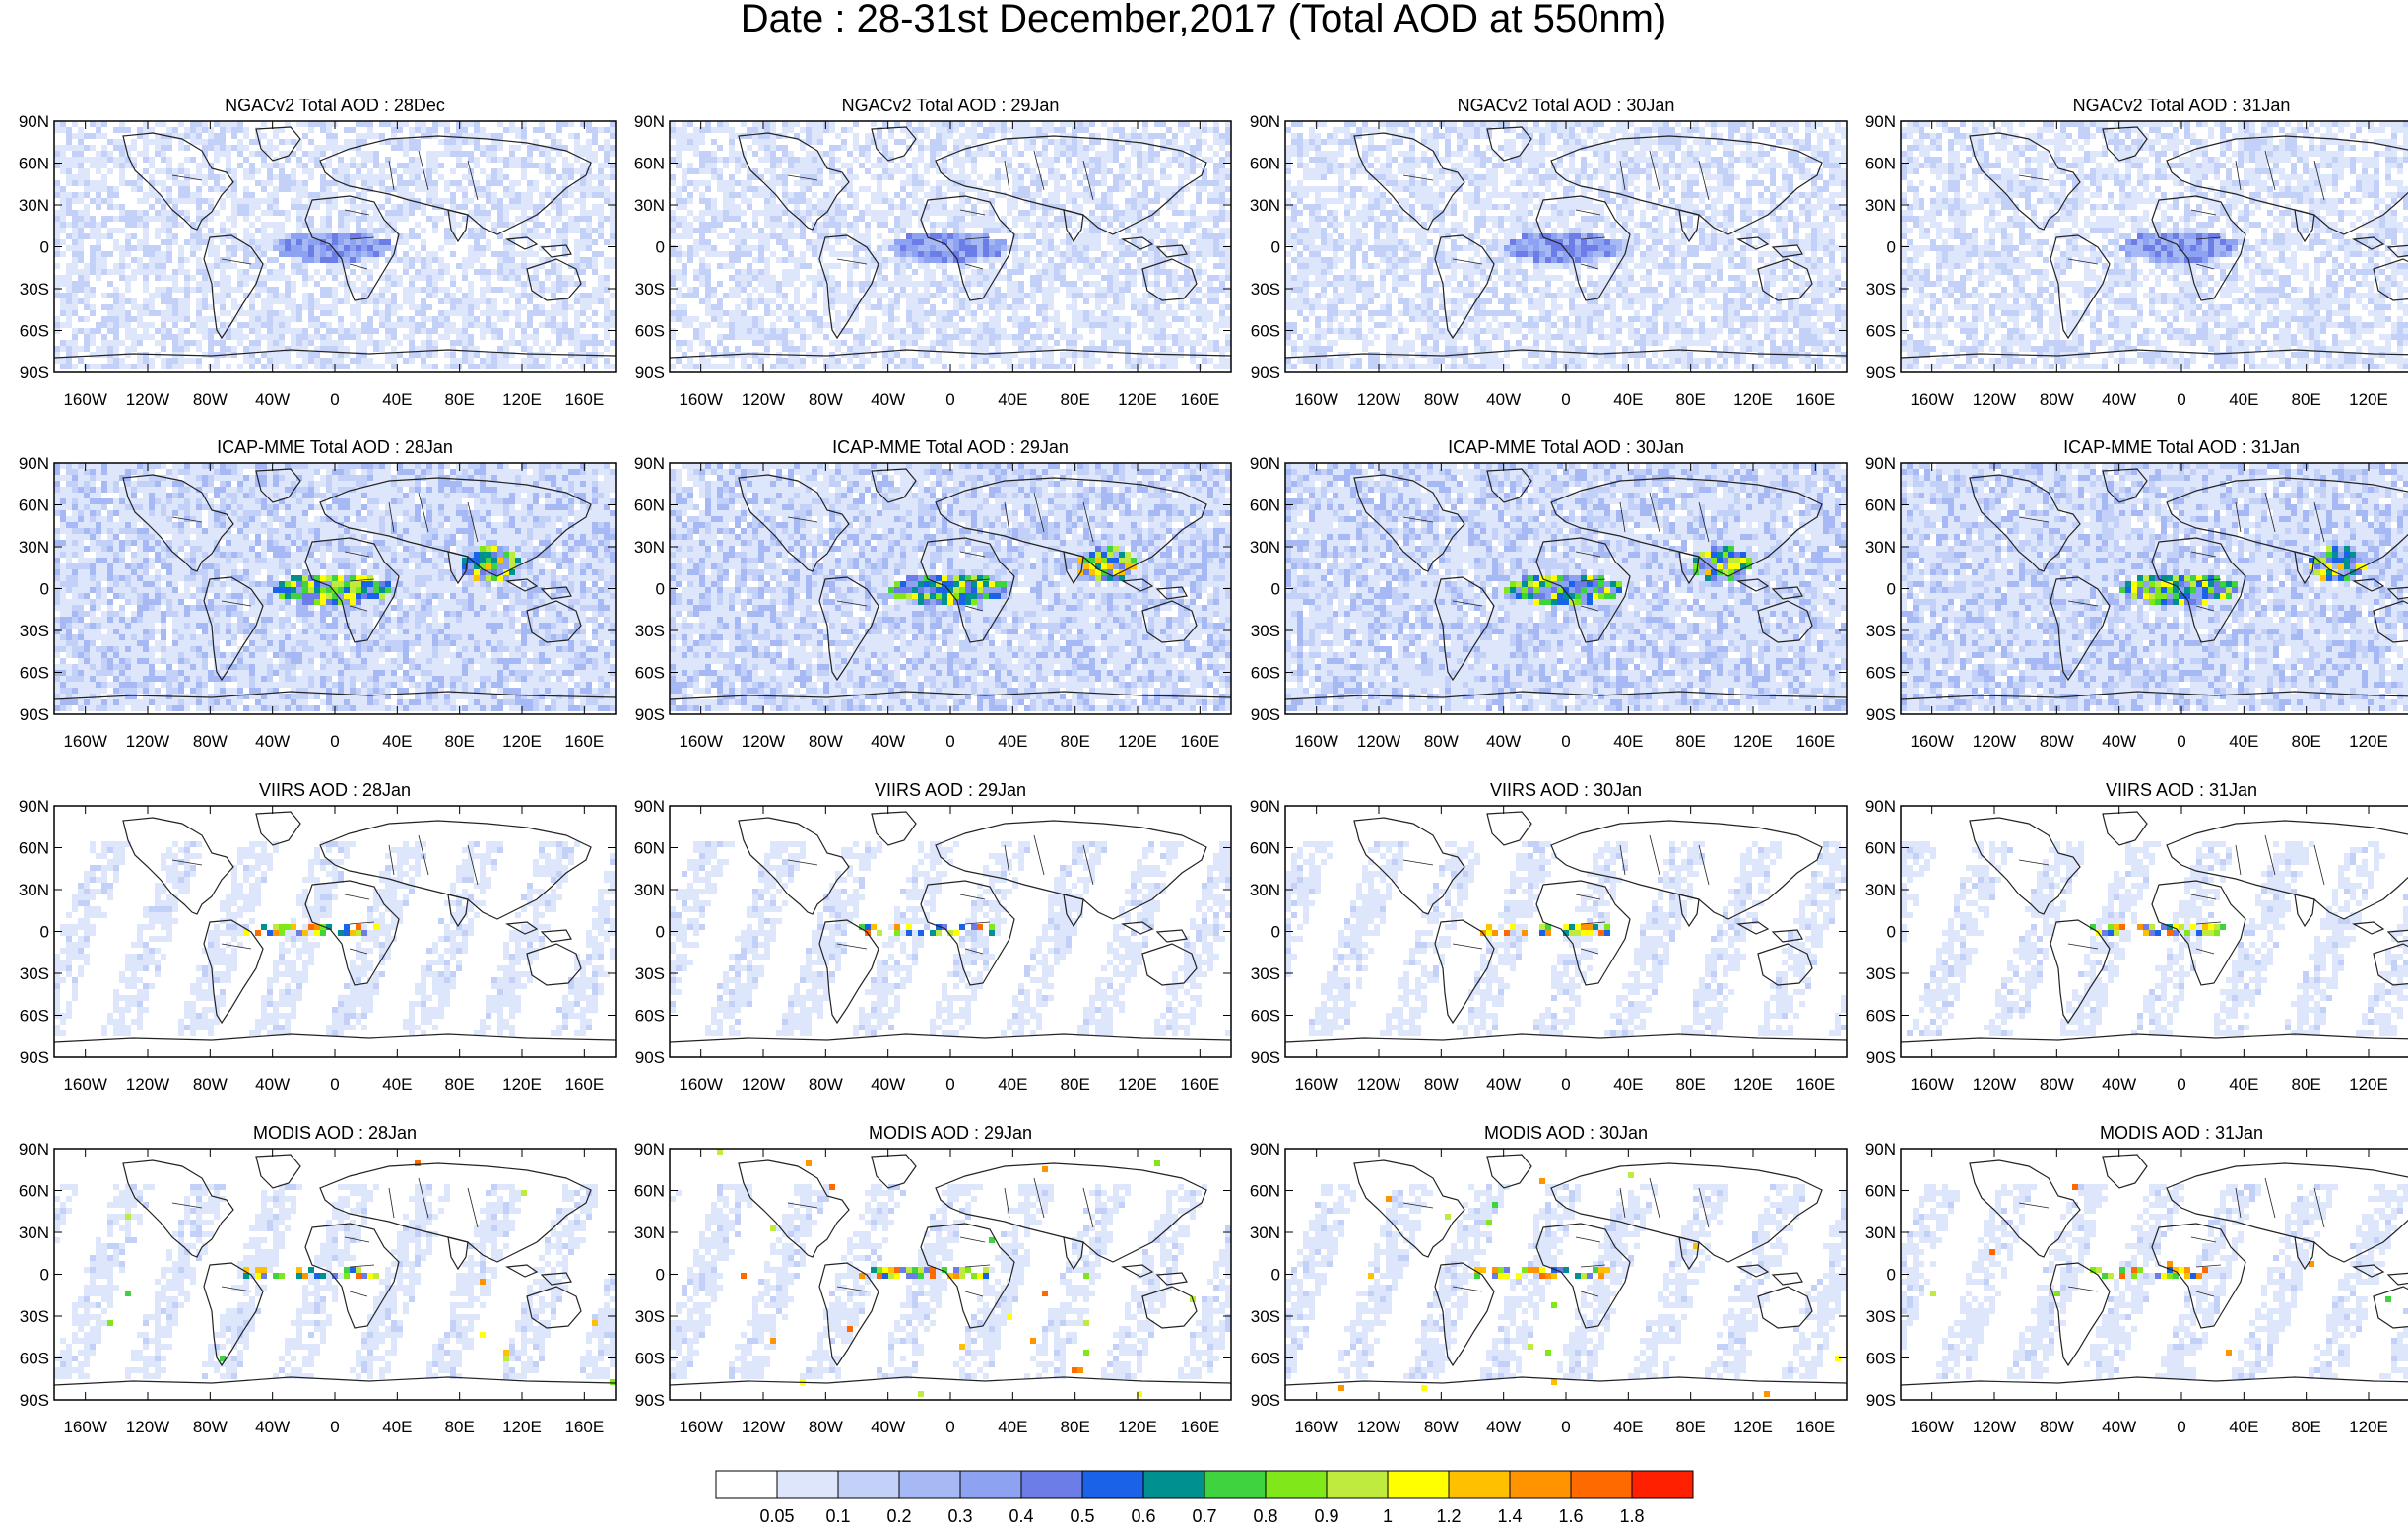 Image resolution: width=2408 pixels, height=1523 pixels. Describe the element at coordinates (1571, 1515) in the screenshot. I see `colorbar-label: 1.6` at that location.